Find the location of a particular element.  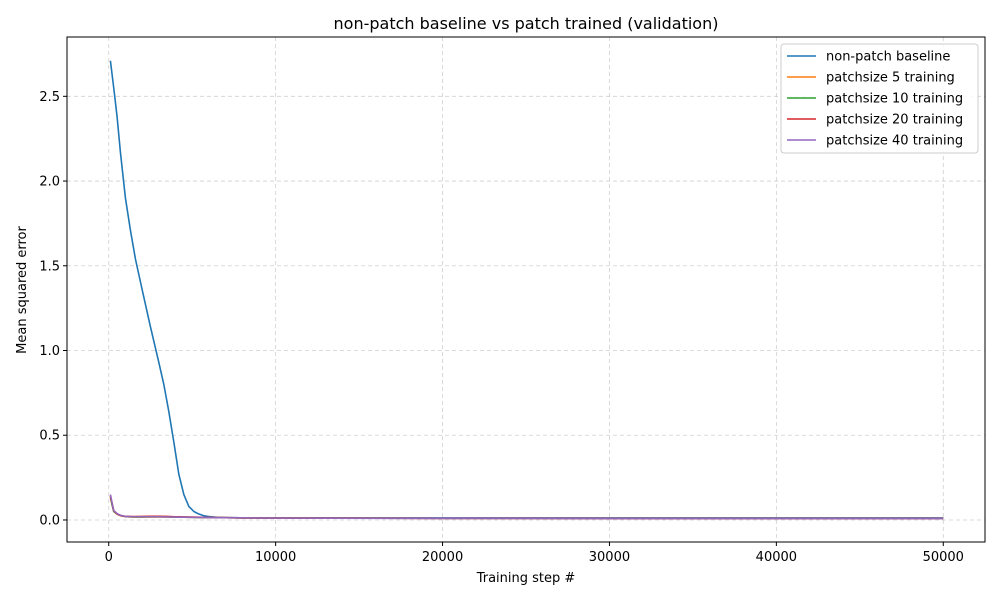

legend-box is located at coordinates (879, 98).